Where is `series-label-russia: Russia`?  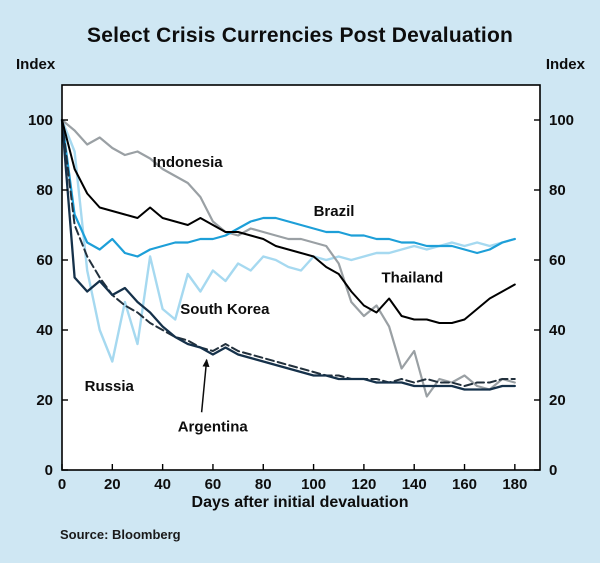
series-label-russia: Russia is located at coordinates (110, 386).